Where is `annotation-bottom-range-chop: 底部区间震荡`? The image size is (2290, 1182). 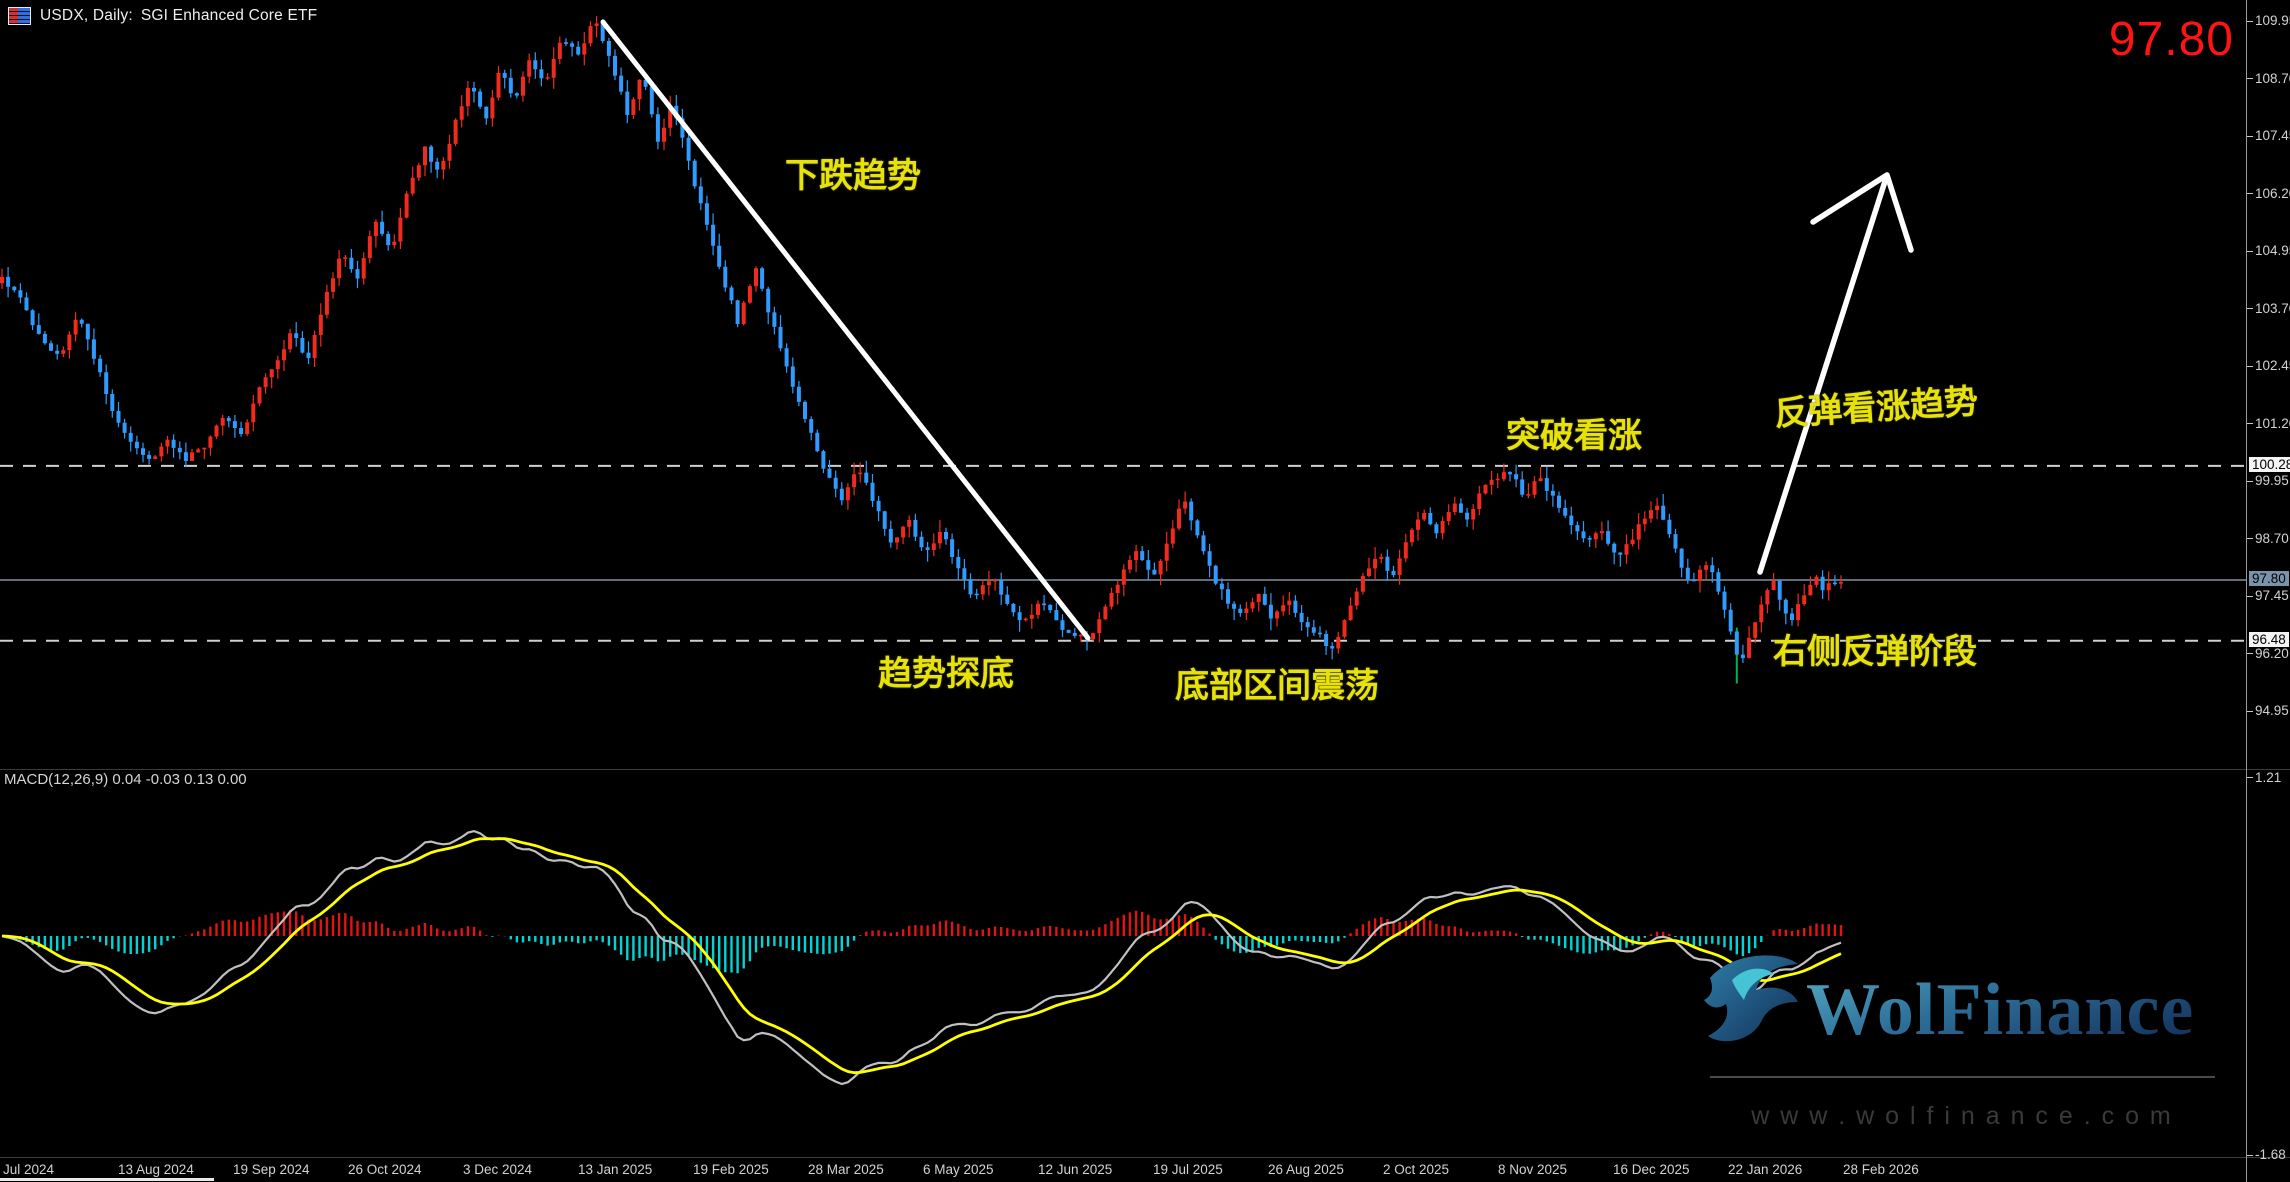 annotation-bottom-range-chop: 底部区间震荡 is located at coordinates (1277, 686).